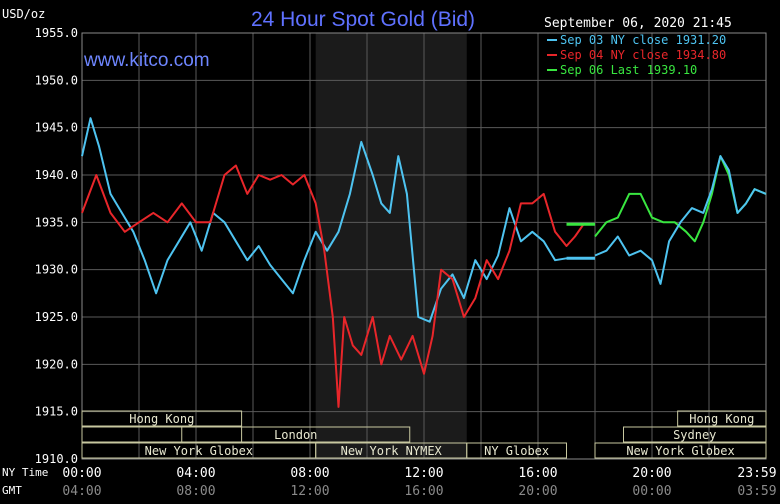 The image size is (780, 504). What do you see at coordinates (643, 55) in the screenshot?
I see `legend-item: Sep 04 NY close 1934.80` at bounding box center [643, 55].